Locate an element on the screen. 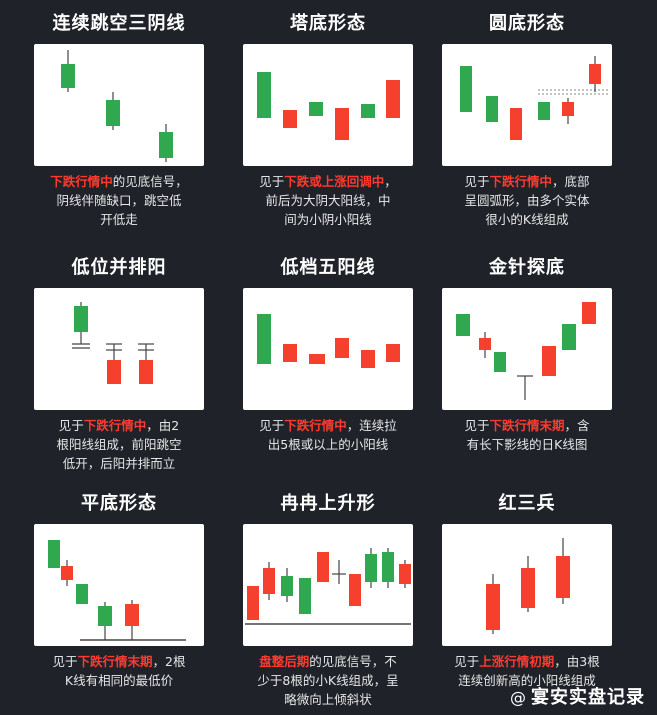  description-text: 略微向上倾斜状 is located at coordinates (328, 699).